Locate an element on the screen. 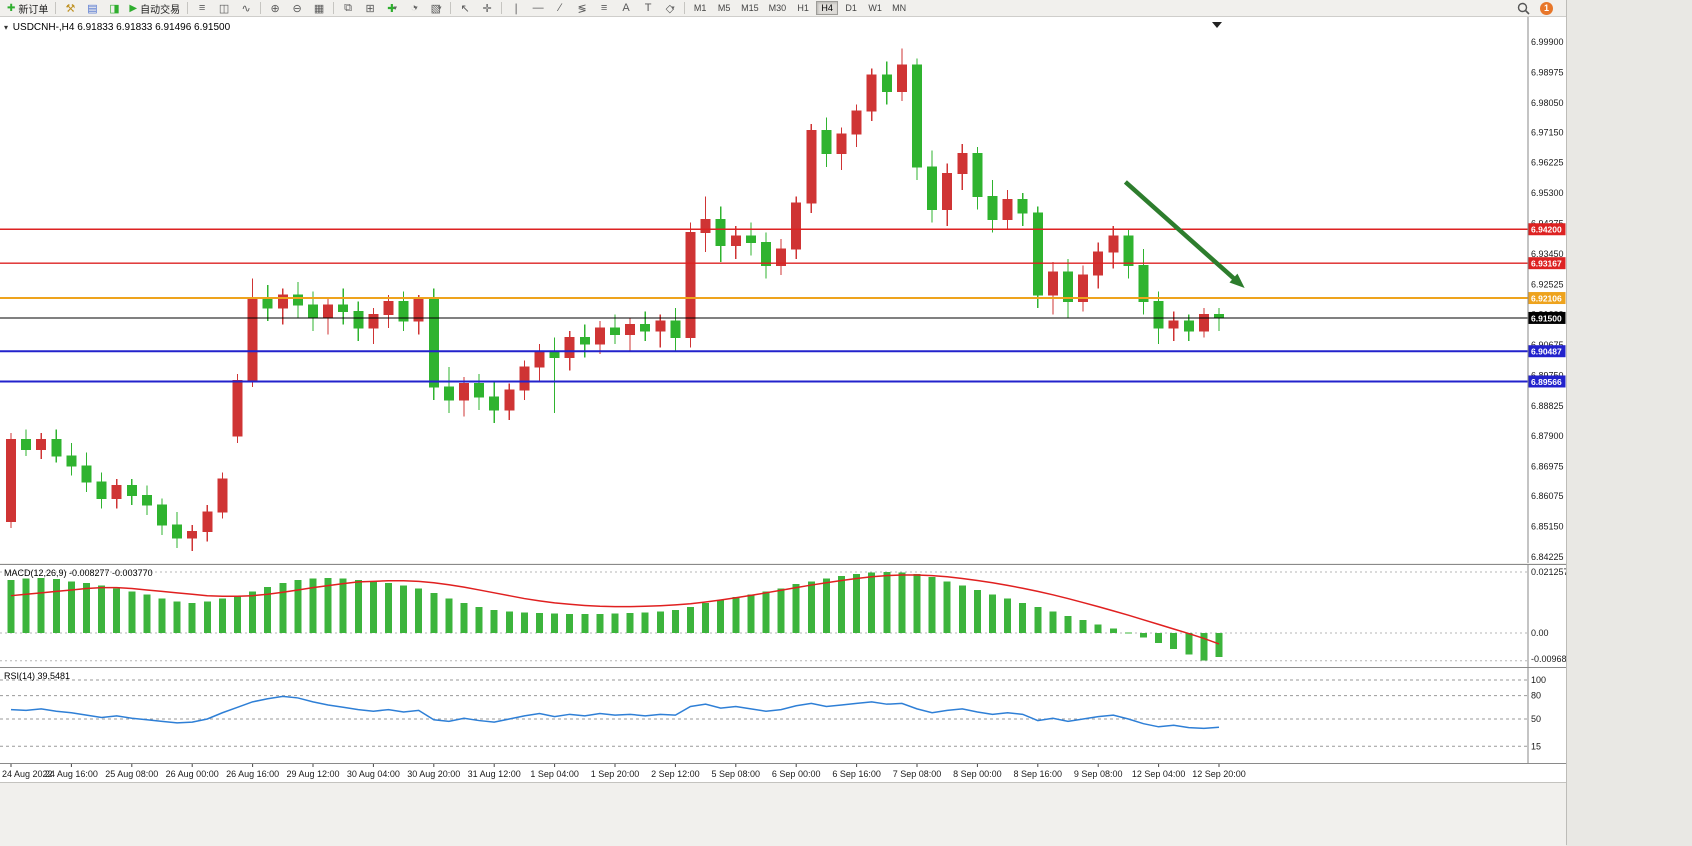 This screenshot has width=1692, height=846. timeframe-m15-button: M15 is located at coordinates (750, 8).